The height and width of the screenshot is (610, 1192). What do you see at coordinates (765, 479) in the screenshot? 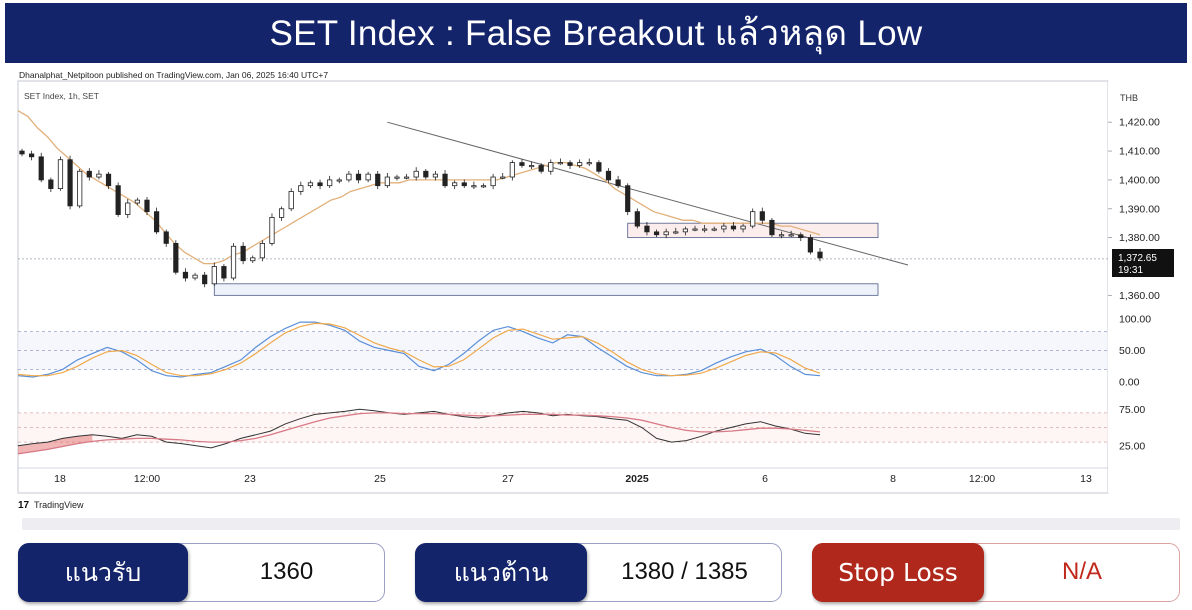
I see `x-tick-label: 6` at bounding box center [765, 479].